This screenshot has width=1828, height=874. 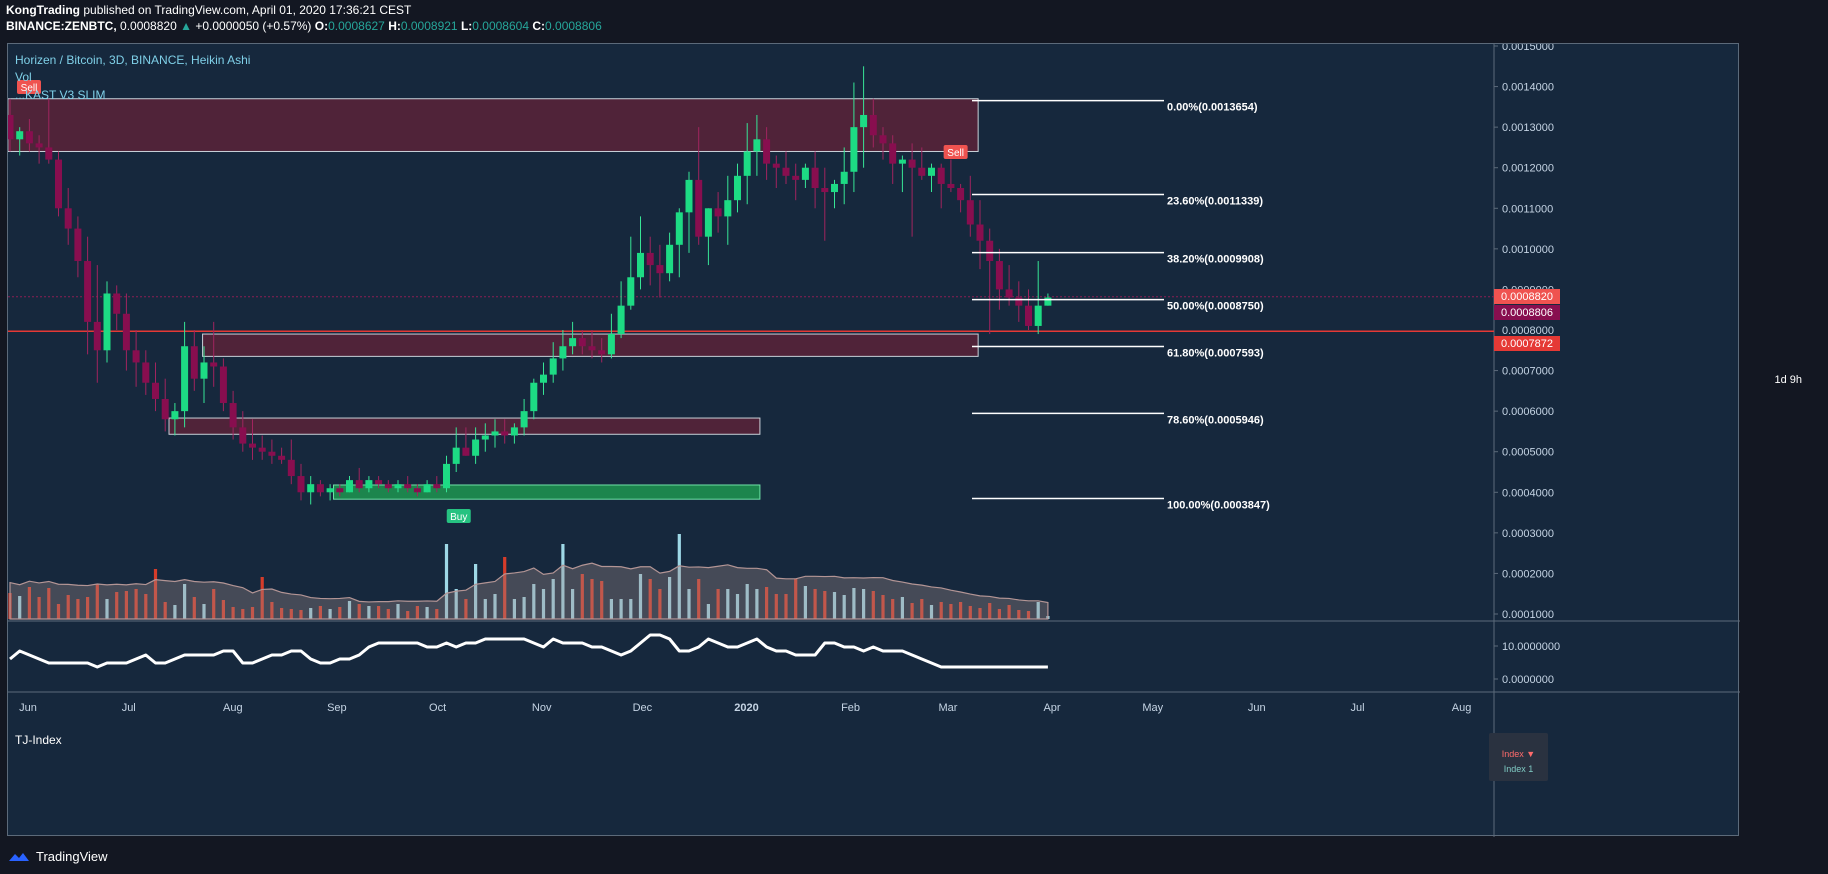 What do you see at coordinates (60, 95) in the screenshot?
I see `strategy-indicator-label: ...KAST V3 SLIM` at bounding box center [60, 95].